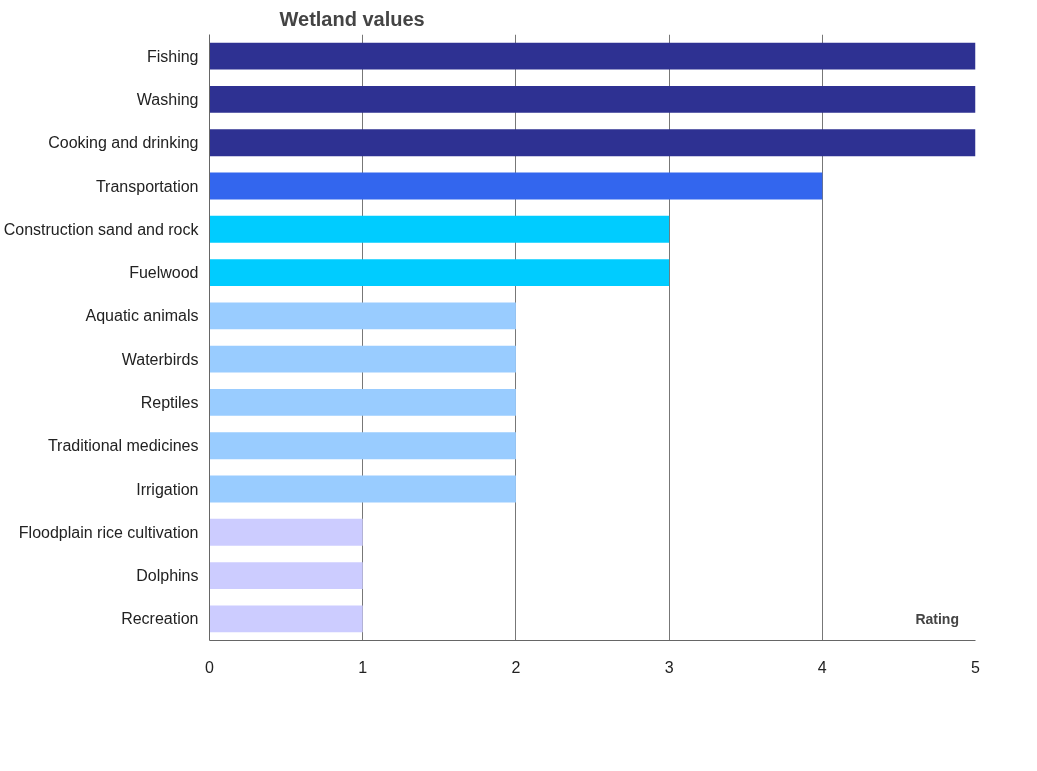 Image resolution: width=1037 pixels, height=771 pixels. Describe the element at coordinates (123, 446) in the screenshot. I see `y-tick-label: Traditional medicines` at that location.